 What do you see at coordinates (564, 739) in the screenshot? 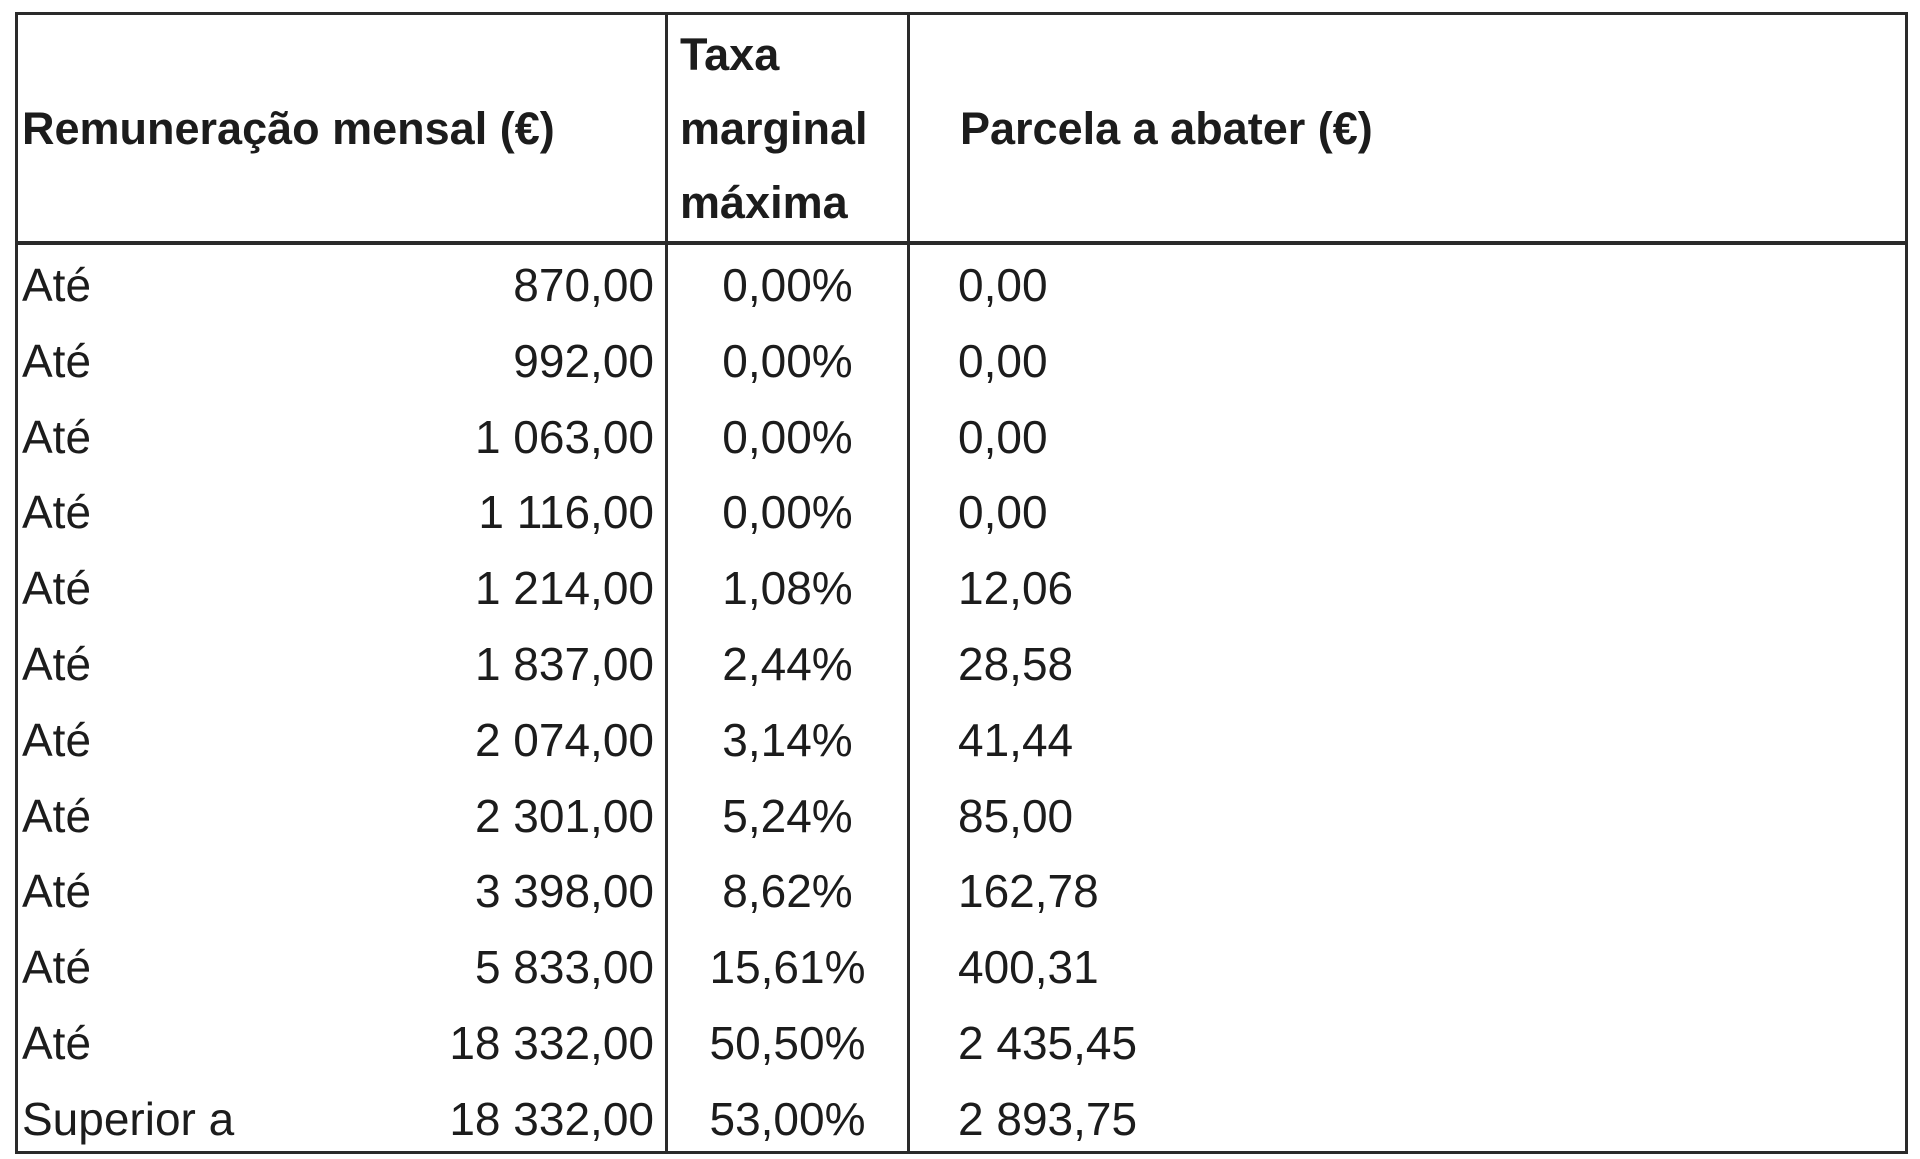
I see `income-limit: 2 074,00` at bounding box center [564, 739].